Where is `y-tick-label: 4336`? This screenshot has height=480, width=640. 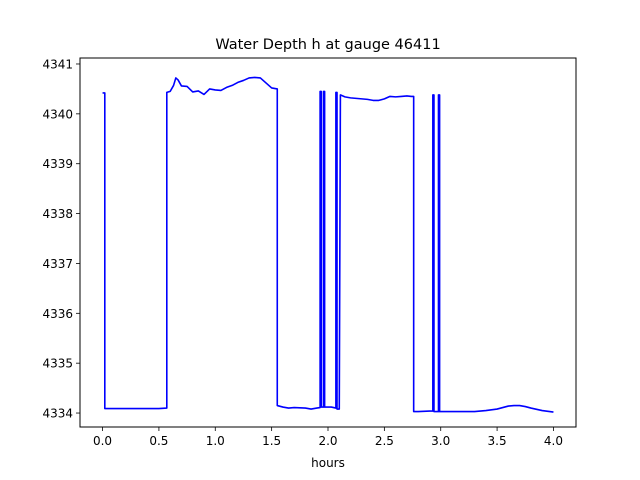
y-tick-label: 4336 is located at coordinates (57, 314).